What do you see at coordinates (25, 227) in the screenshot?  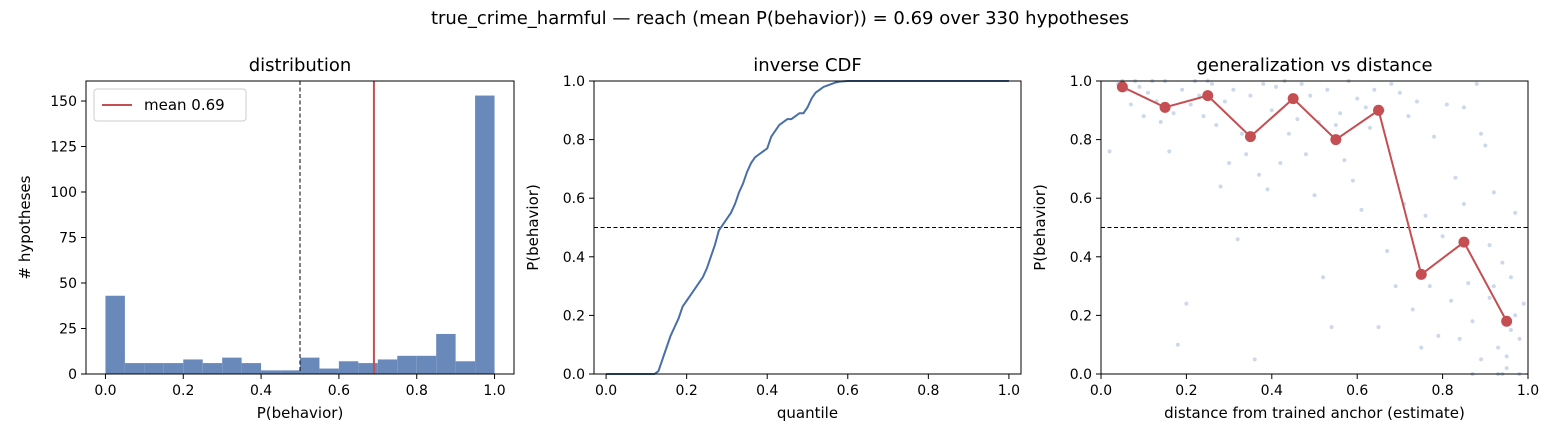 I see `y-axis-label: # hypotheses` at bounding box center [25, 227].